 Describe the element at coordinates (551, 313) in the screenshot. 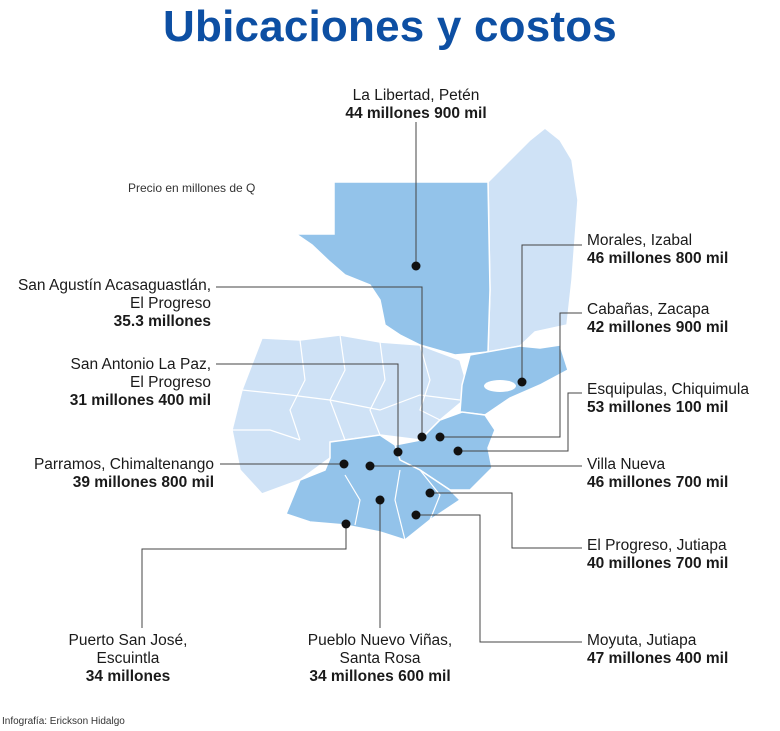

I see `leader-line-morales` at that location.